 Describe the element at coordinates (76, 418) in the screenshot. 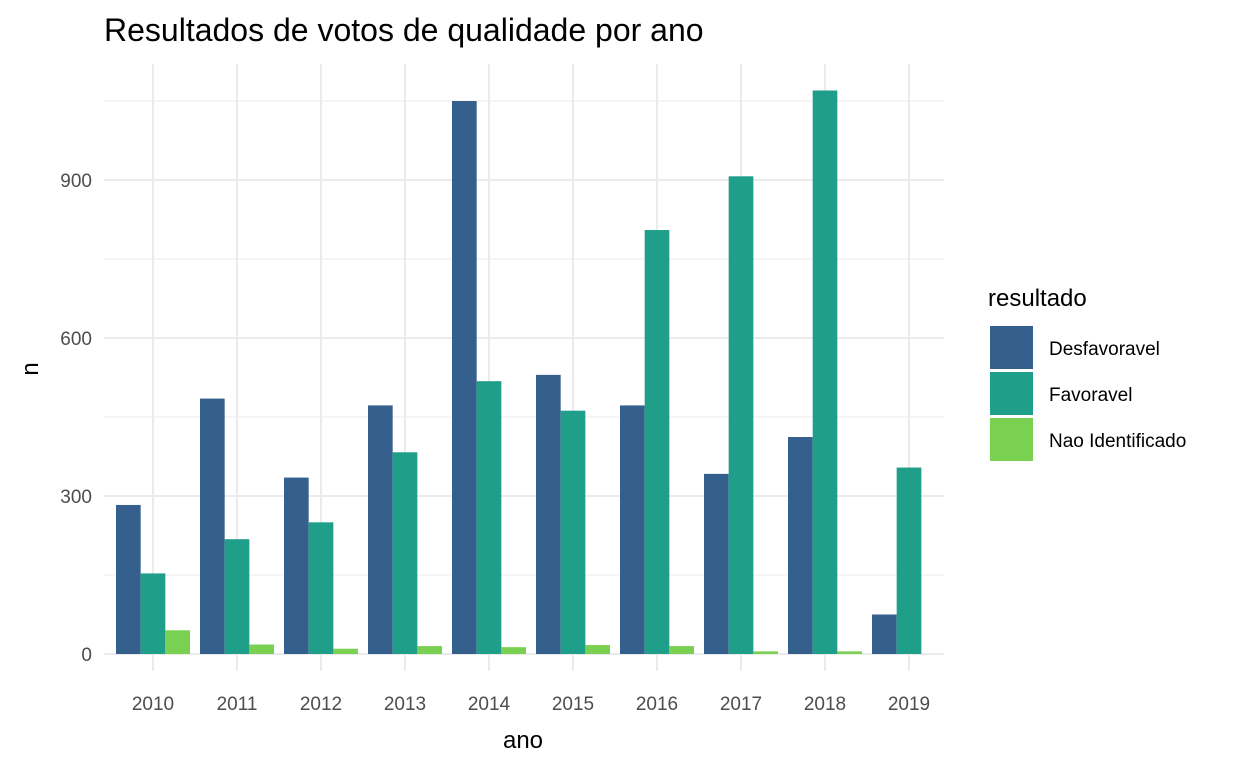

I see `y-tick-labels: 0 300 600 900` at that location.